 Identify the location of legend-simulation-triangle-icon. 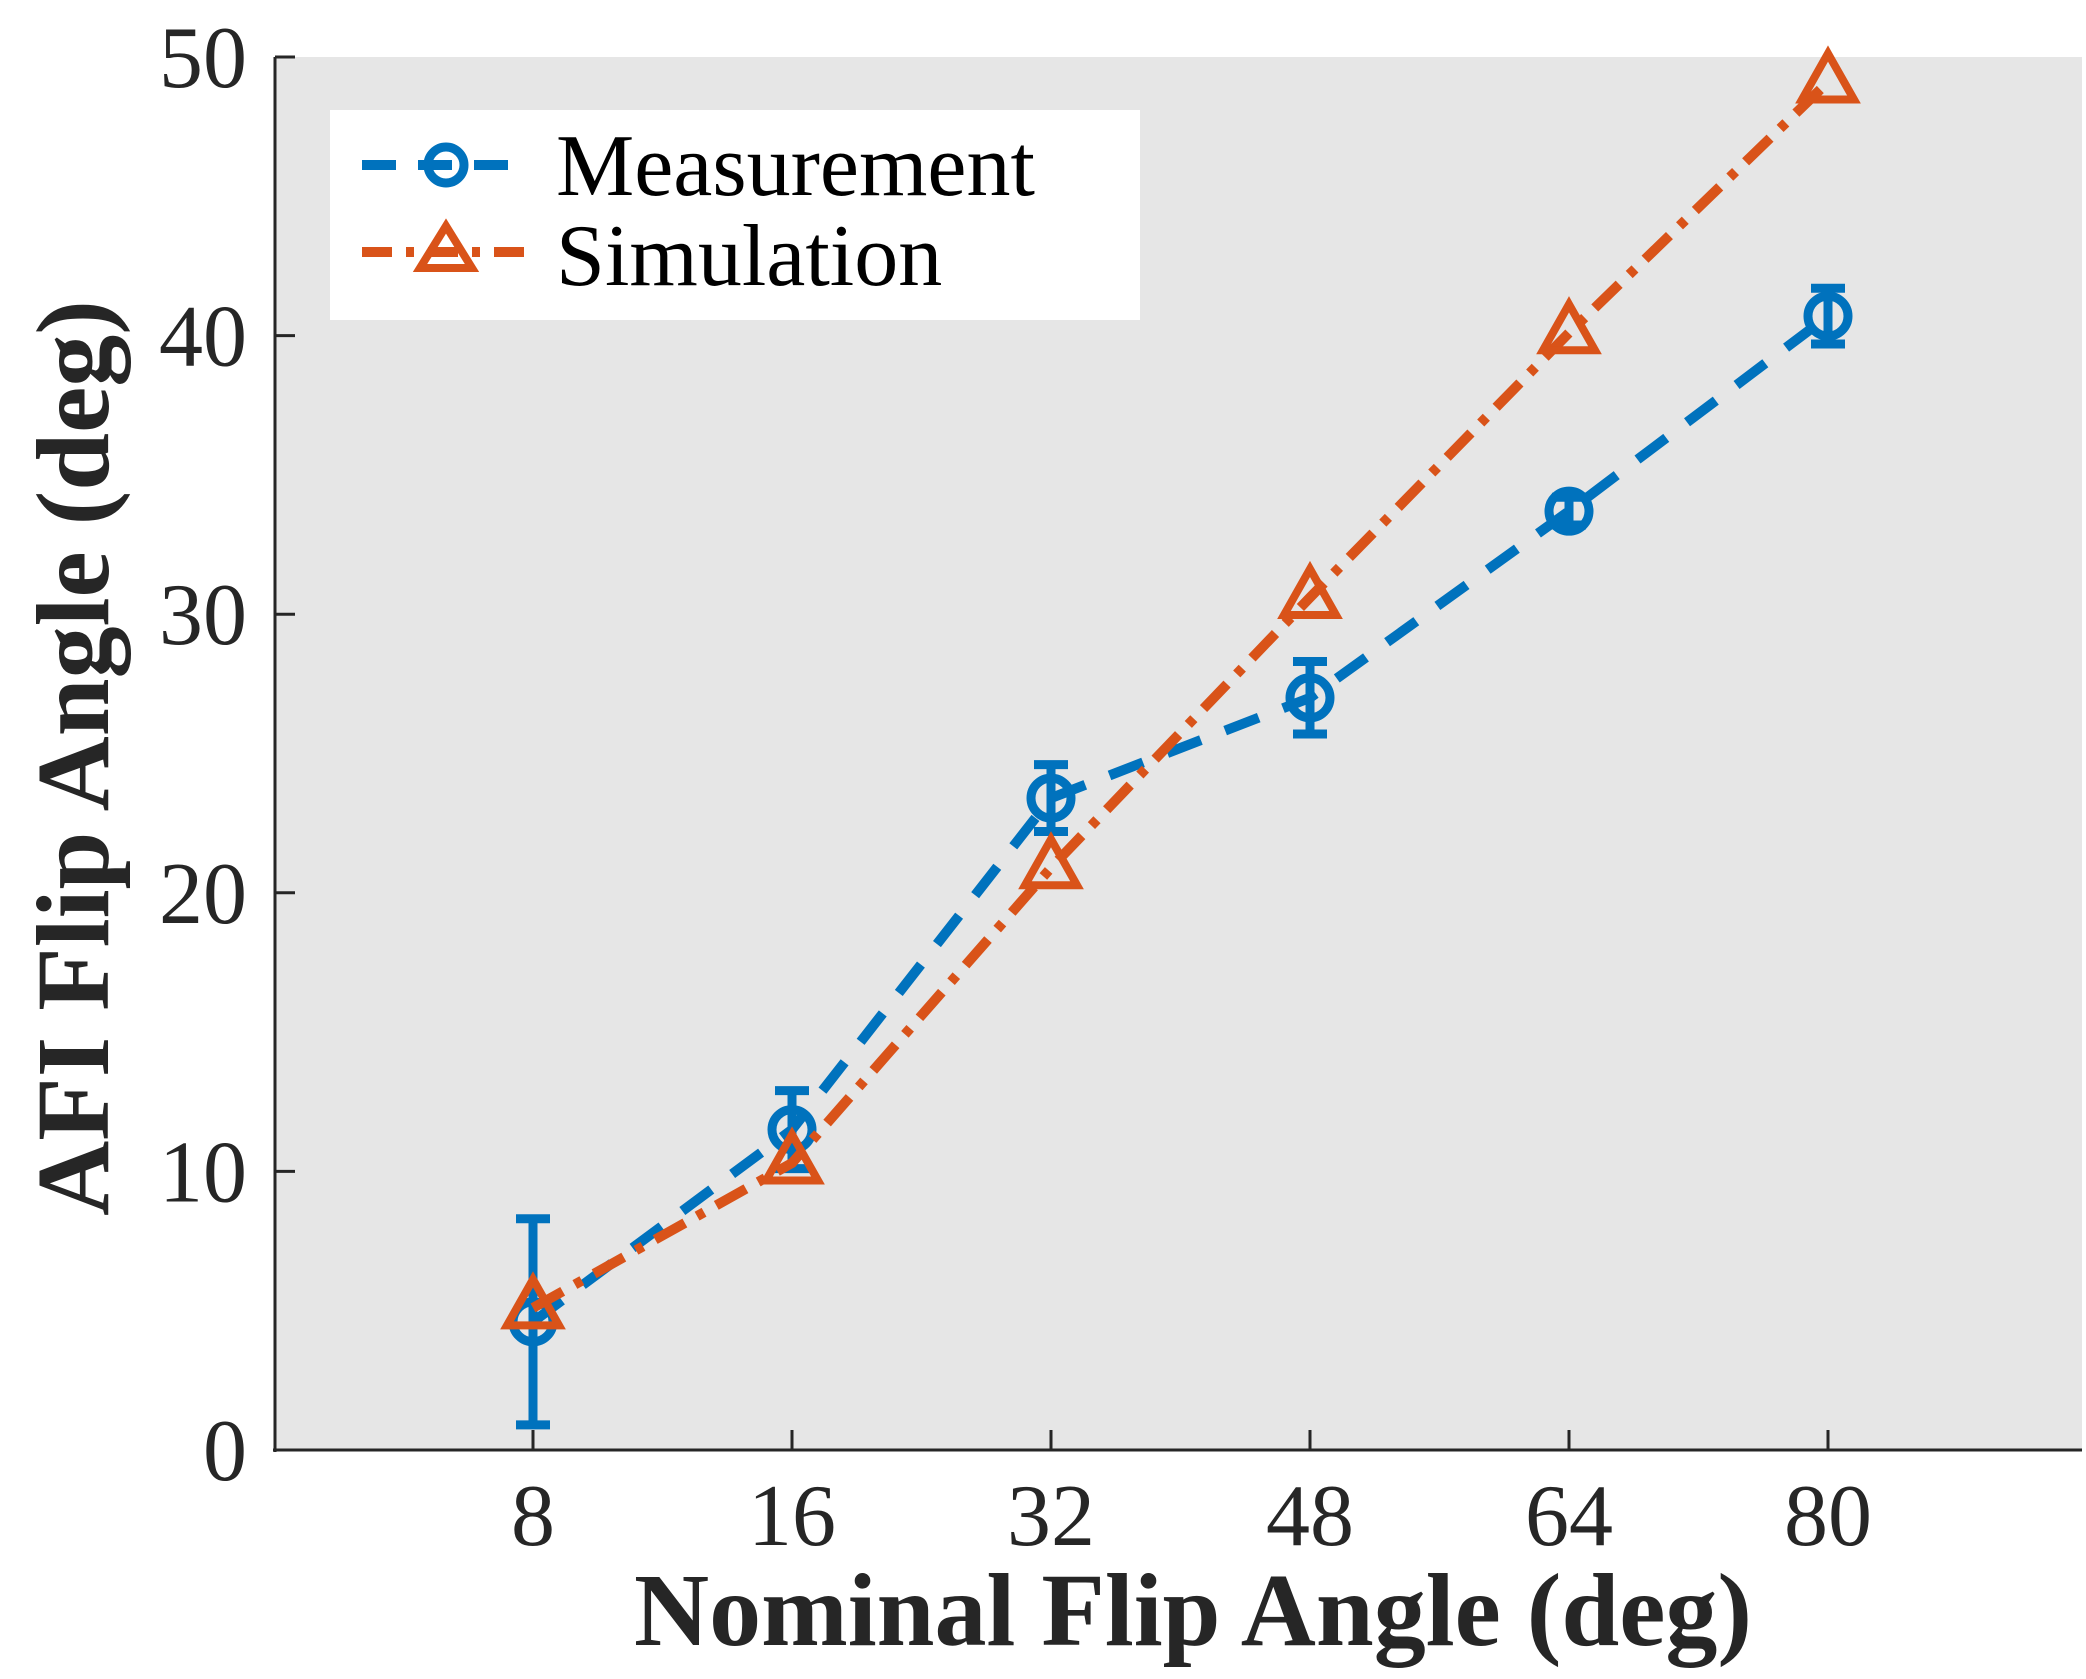
(446, 245).